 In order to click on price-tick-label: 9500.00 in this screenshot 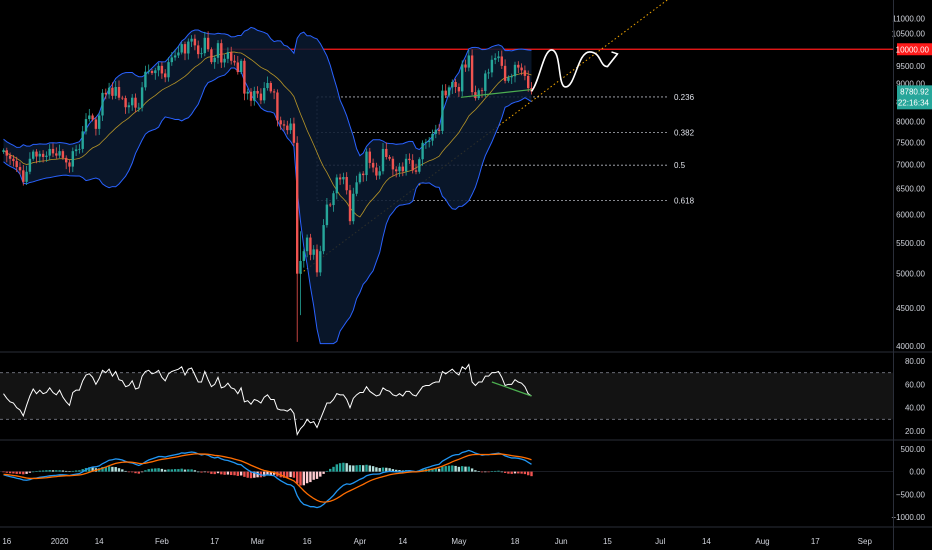, I will do `click(910, 66)`.